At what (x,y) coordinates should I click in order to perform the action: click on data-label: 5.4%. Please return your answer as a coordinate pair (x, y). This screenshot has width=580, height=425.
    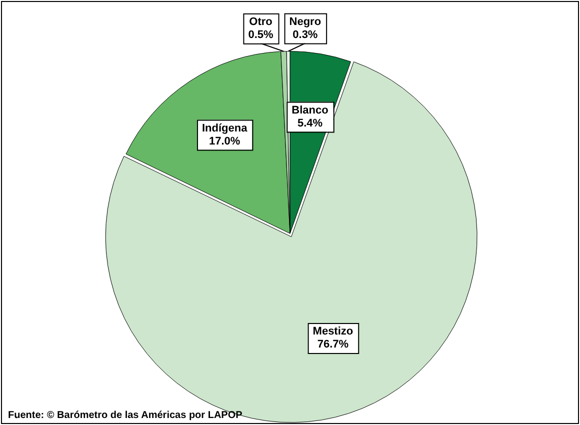
    Looking at the image, I should click on (310, 123).